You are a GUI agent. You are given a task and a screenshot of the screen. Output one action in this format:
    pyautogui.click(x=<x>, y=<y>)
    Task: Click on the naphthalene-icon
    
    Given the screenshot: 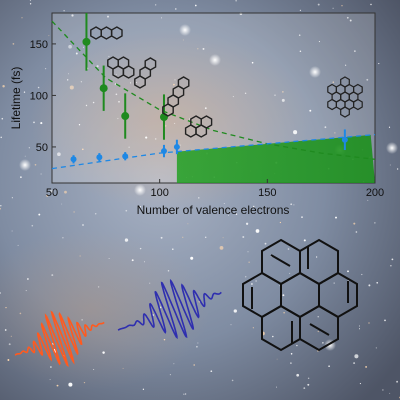 What is the action you would take?
    pyautogui.click(x=106, y=33)
    